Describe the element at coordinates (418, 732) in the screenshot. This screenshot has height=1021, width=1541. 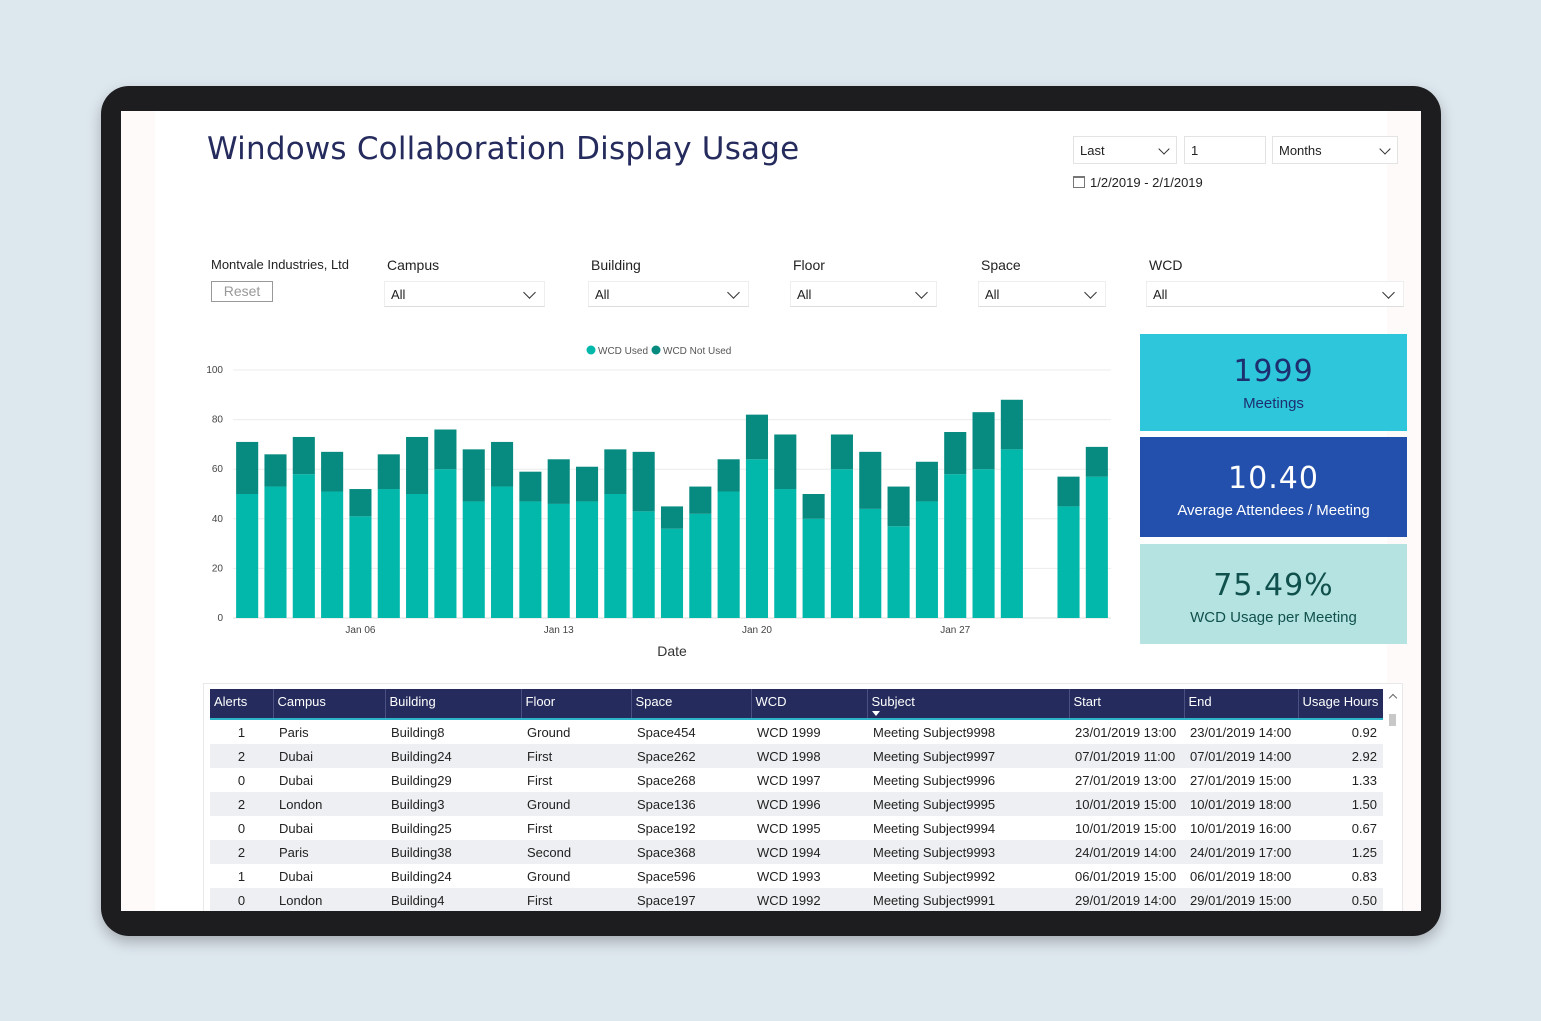
I see `table-cell: Building8` at that location.